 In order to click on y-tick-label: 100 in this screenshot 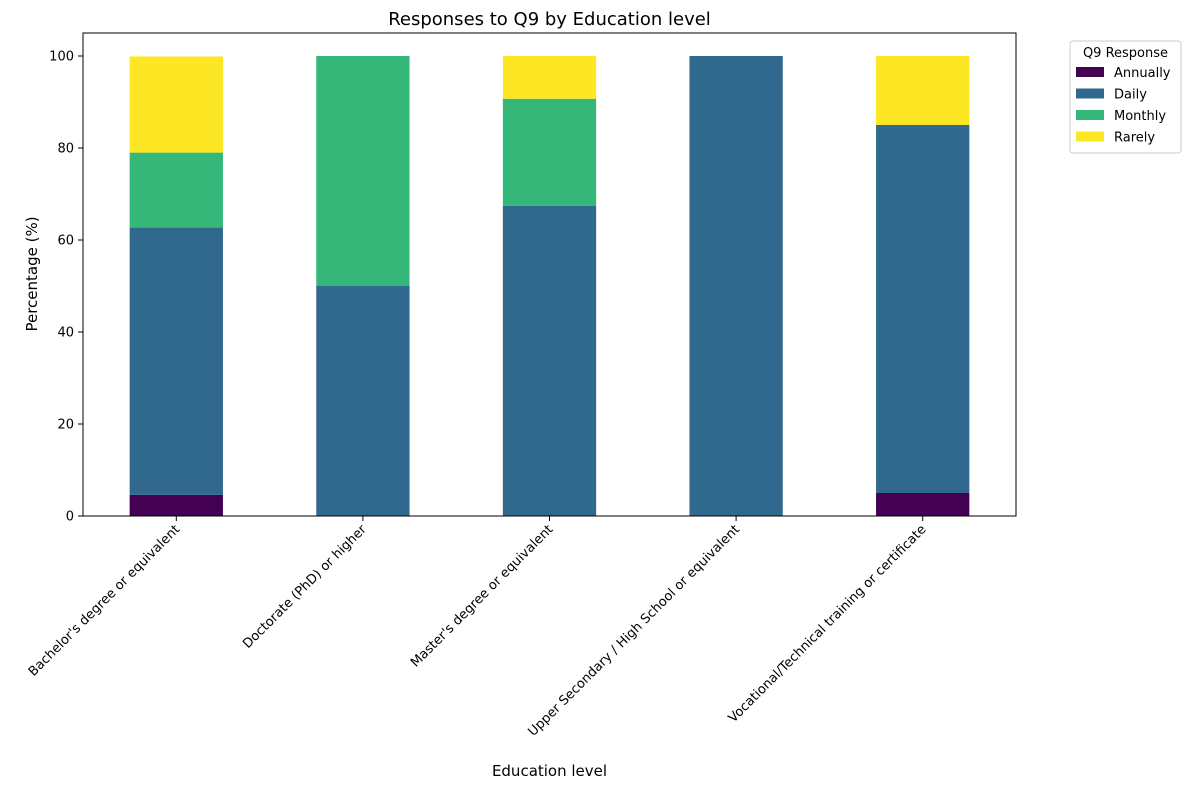, I will do `click(61, 57)`.